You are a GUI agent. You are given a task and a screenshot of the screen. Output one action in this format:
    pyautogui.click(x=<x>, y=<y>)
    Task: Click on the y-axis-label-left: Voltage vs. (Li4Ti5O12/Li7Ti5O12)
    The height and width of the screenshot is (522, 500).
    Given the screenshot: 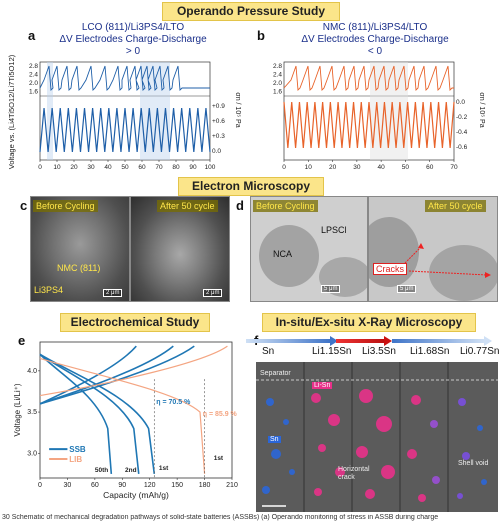 What is the action you would take?
    pyautogui.click(x=11, y=111)
    